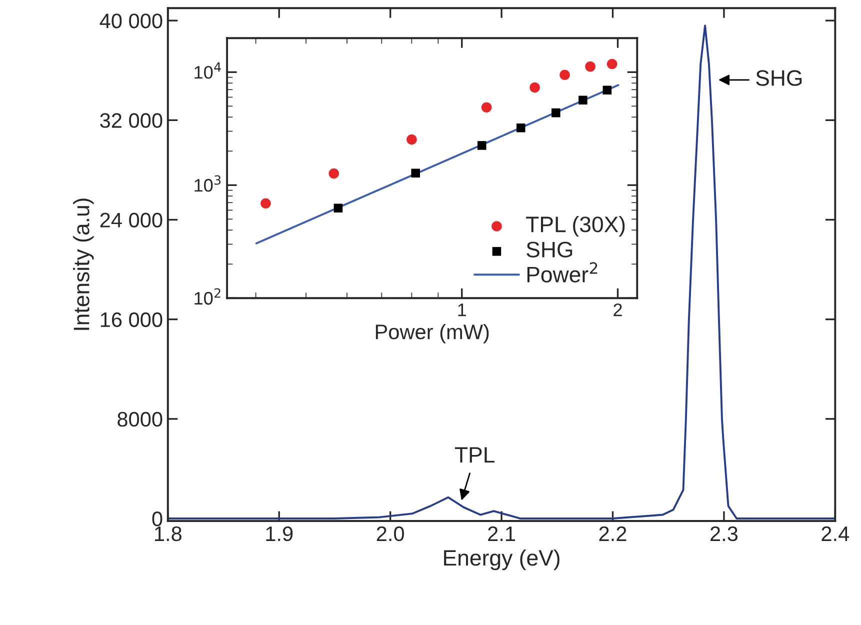 Image resolution: width=861 pixels, height=625 pixels. What do you see at coordinates (157, 519) in the screenshot?
I see `y-tick-label: 0` at bounding box center [157, 519].